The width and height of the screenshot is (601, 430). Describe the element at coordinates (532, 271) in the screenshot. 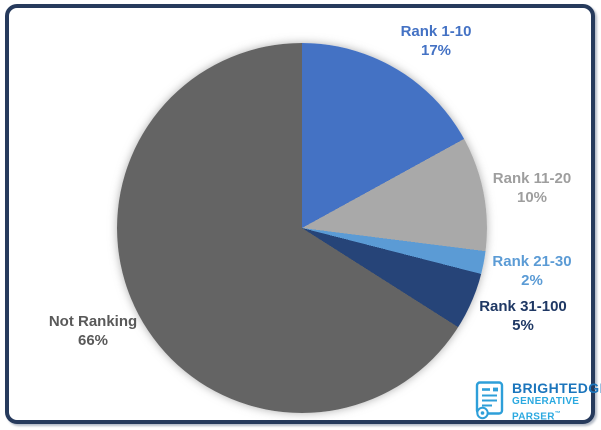

I see `slice-label-rank-21-30: Rank 21-30 2%` at that location.